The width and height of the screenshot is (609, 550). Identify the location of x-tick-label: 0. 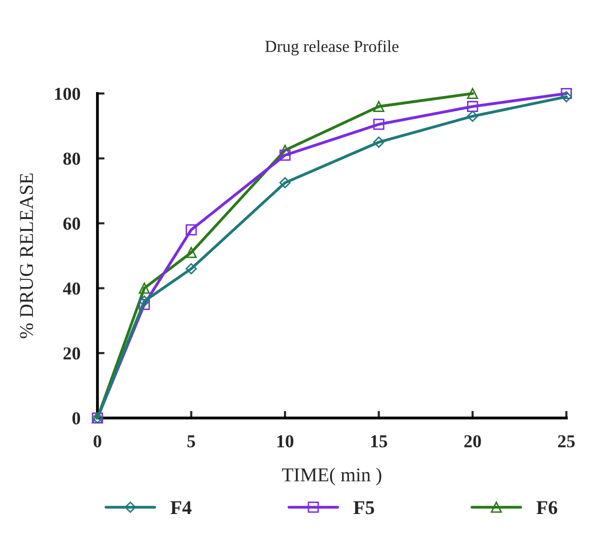
(98, 441).